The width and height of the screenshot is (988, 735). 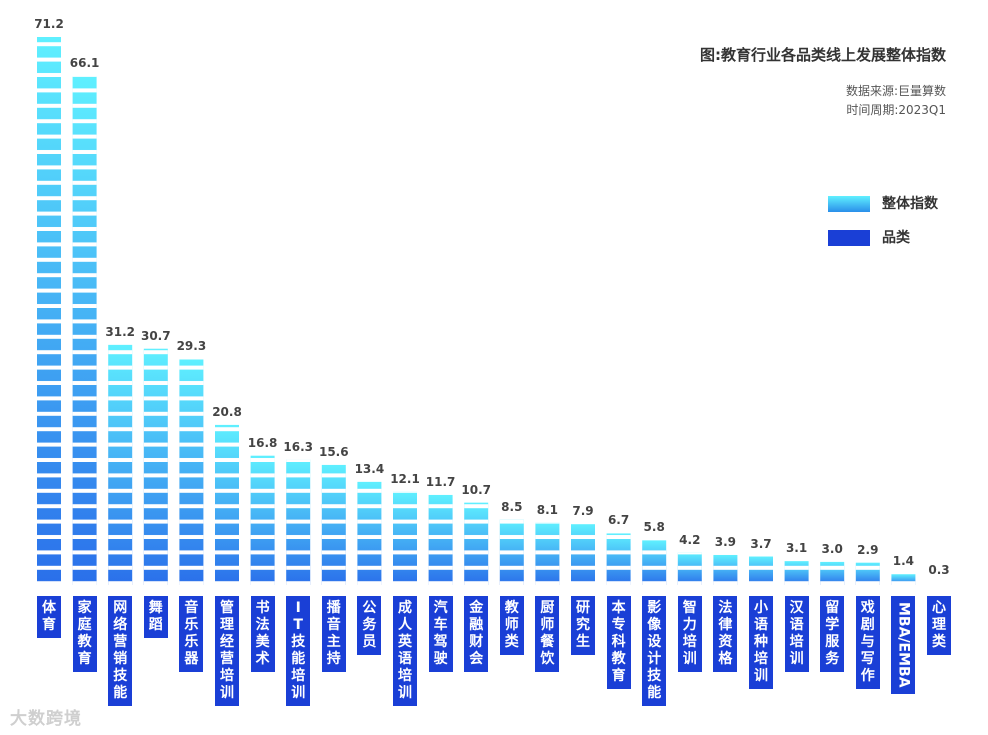 What do you see at coordinates (654, 527) in the screenshot?
I see `value-label-17: 5.8` at bounding box center [654, 527].